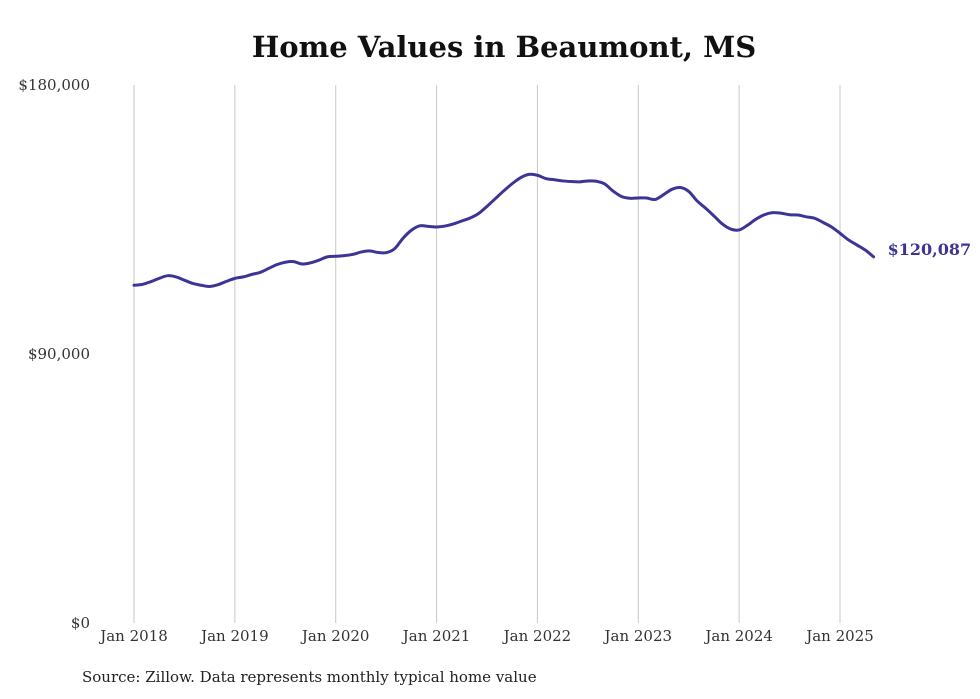 This screenshot has width=980, height=699. Describe the element at coordinates (335, 636) in the screenshot. I see `x-tick-label: Jan 2020` at that location.